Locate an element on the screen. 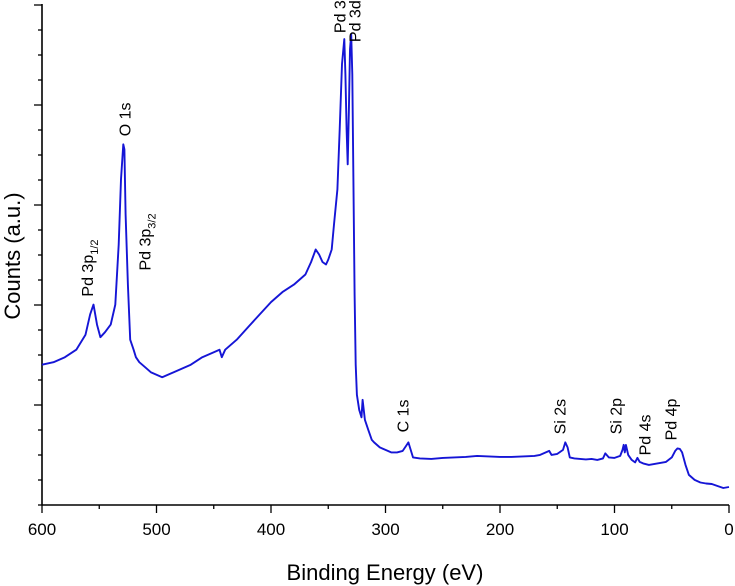 Image resolution: width=735 pixels, height=586 pixels. peak-label: C 1s is located at coordinates (403, 415).